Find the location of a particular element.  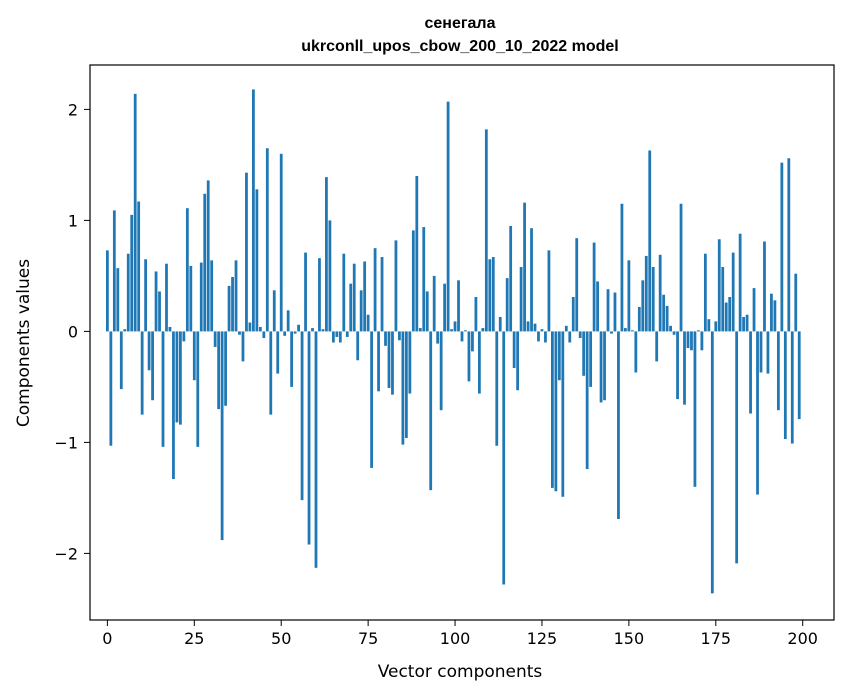

y-tick-label: 1 is located at coordinates (73, 220).